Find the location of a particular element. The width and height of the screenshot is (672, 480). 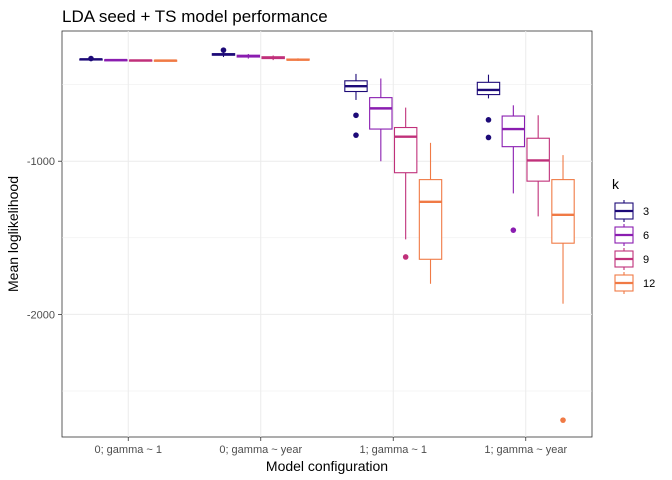

y-tick-label: -1000 is located at coordinates (41, 162).